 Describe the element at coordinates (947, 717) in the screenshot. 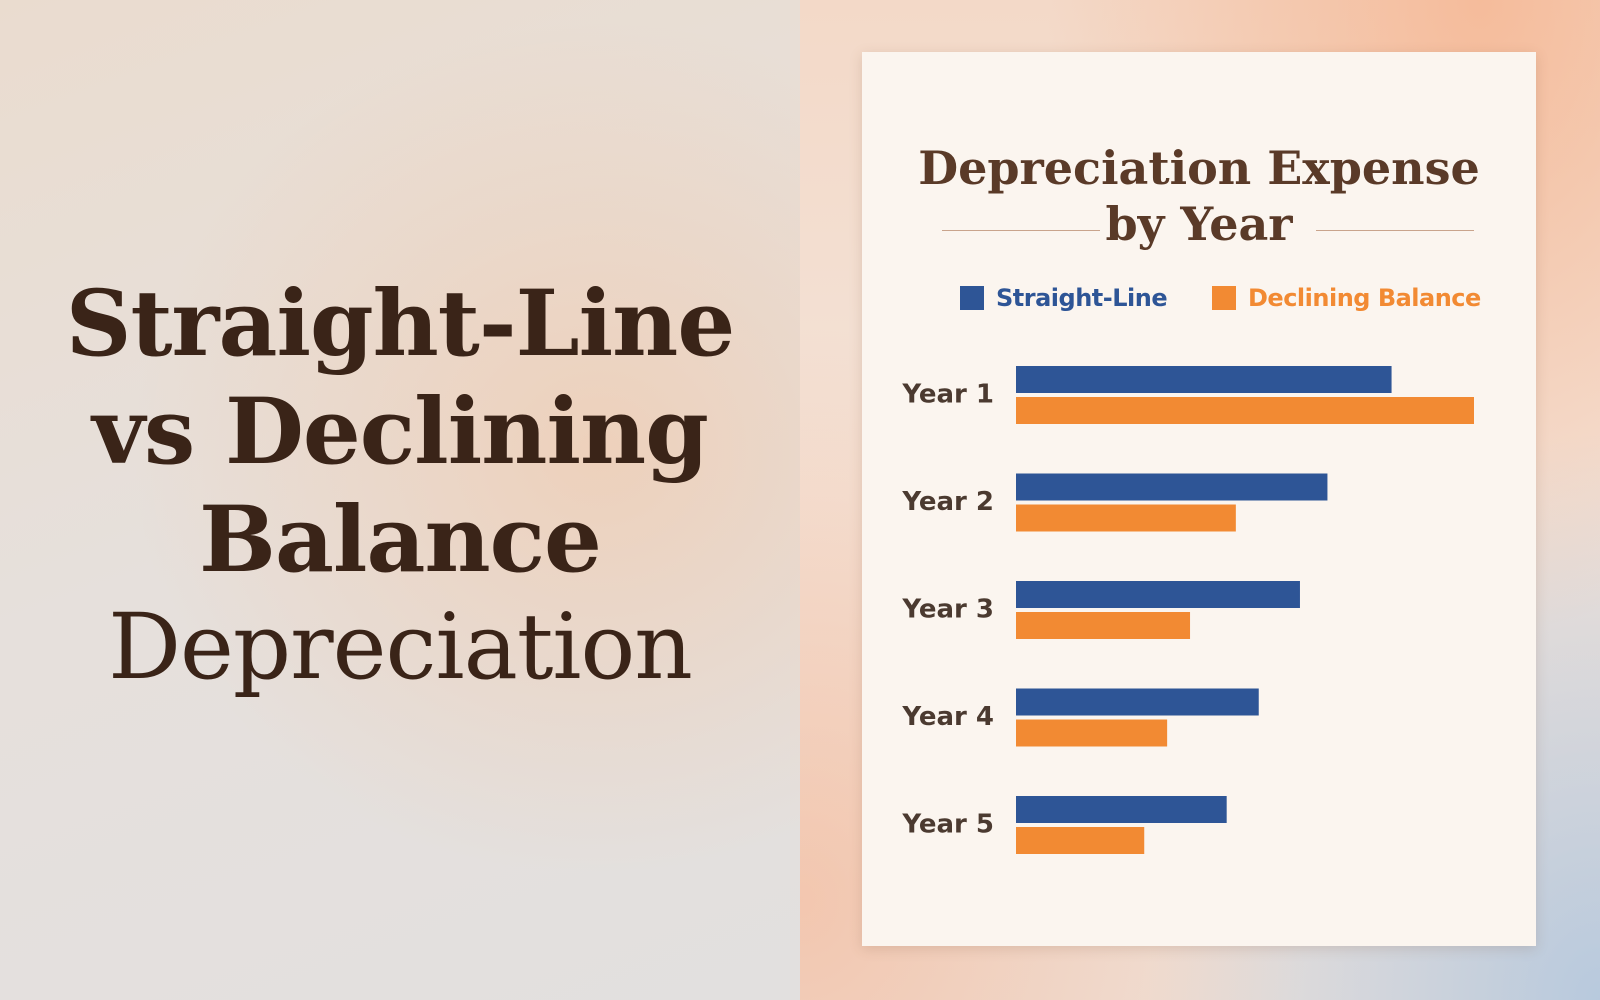

I see `category-label-year-4: Year 4` at that location.